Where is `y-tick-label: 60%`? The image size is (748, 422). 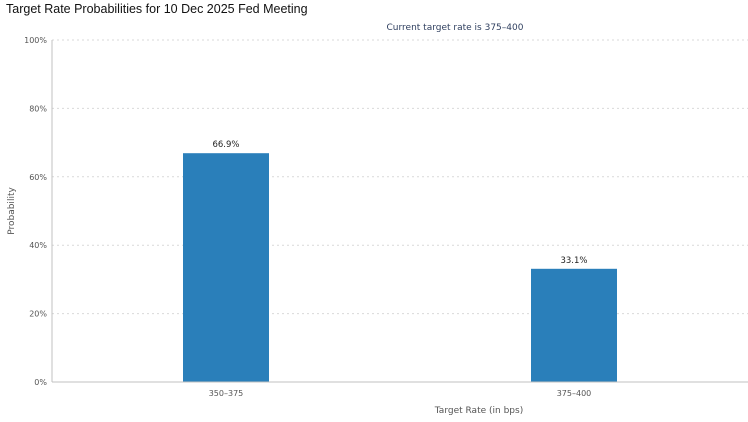 y-tick-label: 60% is located at coordinates (38, 177).